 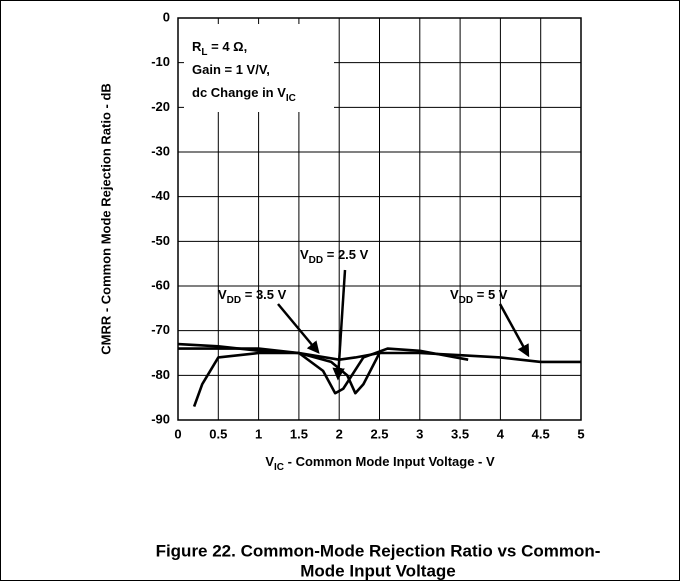 What do you see at coordinates (160, 150) in the screenshot?
I see `y-tick-label: -30` at bounding box center [160, 150].